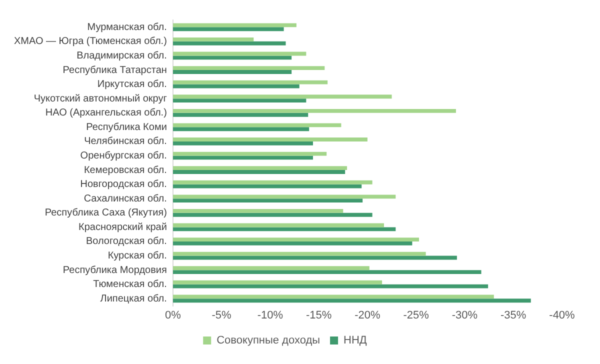 This screenshot has height=364, width=600. Describe the element at coordinates (126, 127) in the screenshot. I see `y-tick-label: Республика Коми` at that location.